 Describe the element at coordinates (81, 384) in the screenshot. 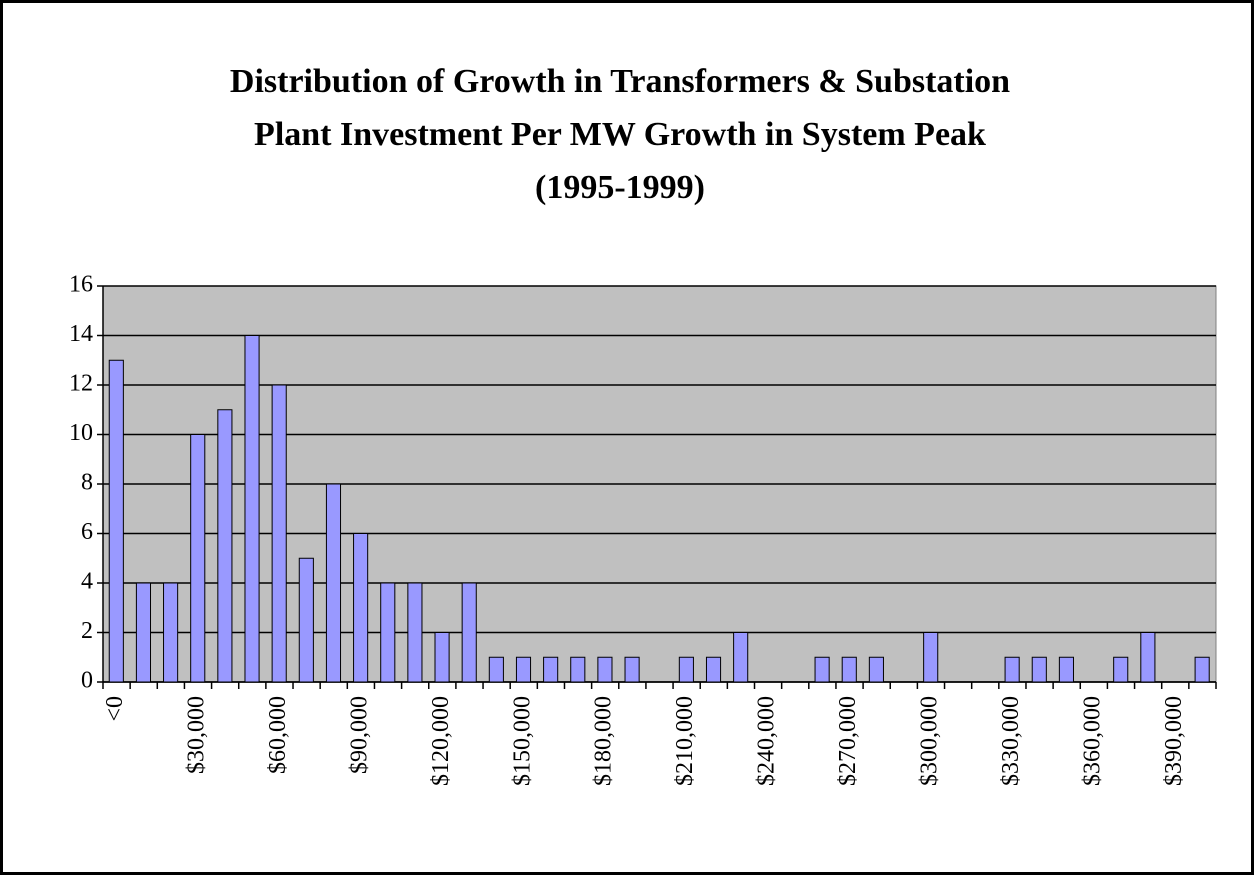

I see `y-tick-label: 12` at that location.